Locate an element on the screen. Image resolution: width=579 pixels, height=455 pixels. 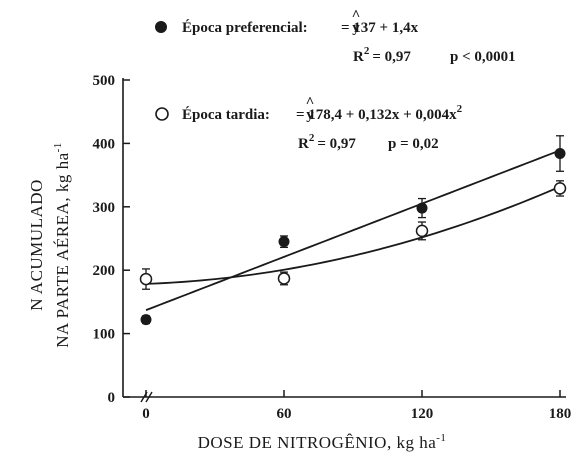
y-ticks: 0 100 200 300 400 500 is located at coordinates (111, 239).